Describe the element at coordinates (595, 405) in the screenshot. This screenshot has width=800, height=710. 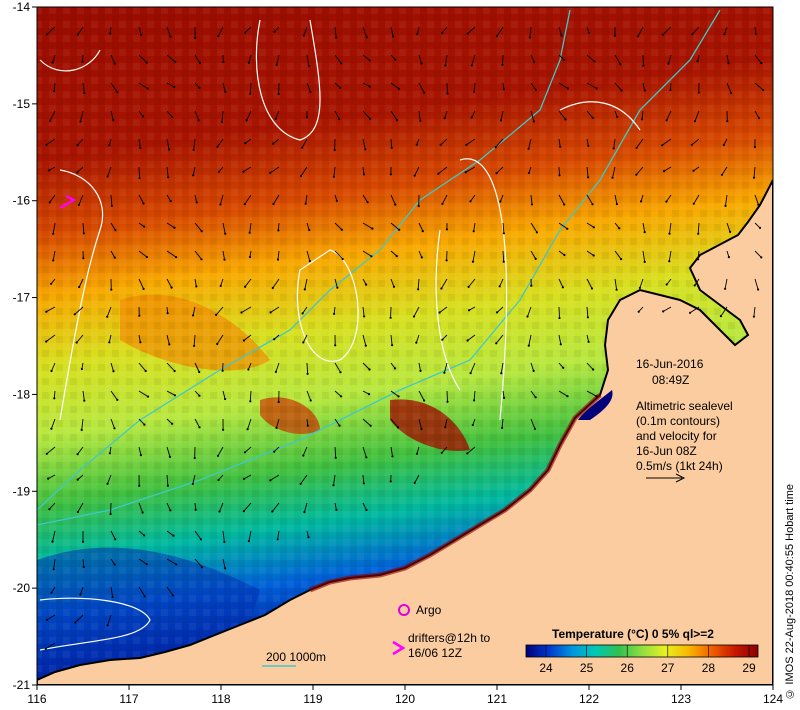
I see `bay-cold` at that location.